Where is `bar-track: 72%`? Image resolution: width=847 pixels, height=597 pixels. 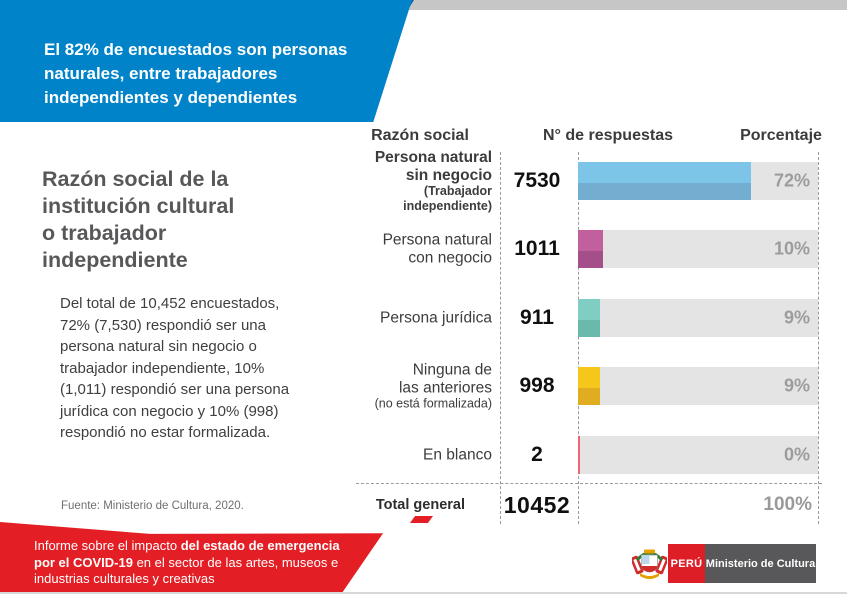 bar-track: 72% is located at coordinates (698, 181).